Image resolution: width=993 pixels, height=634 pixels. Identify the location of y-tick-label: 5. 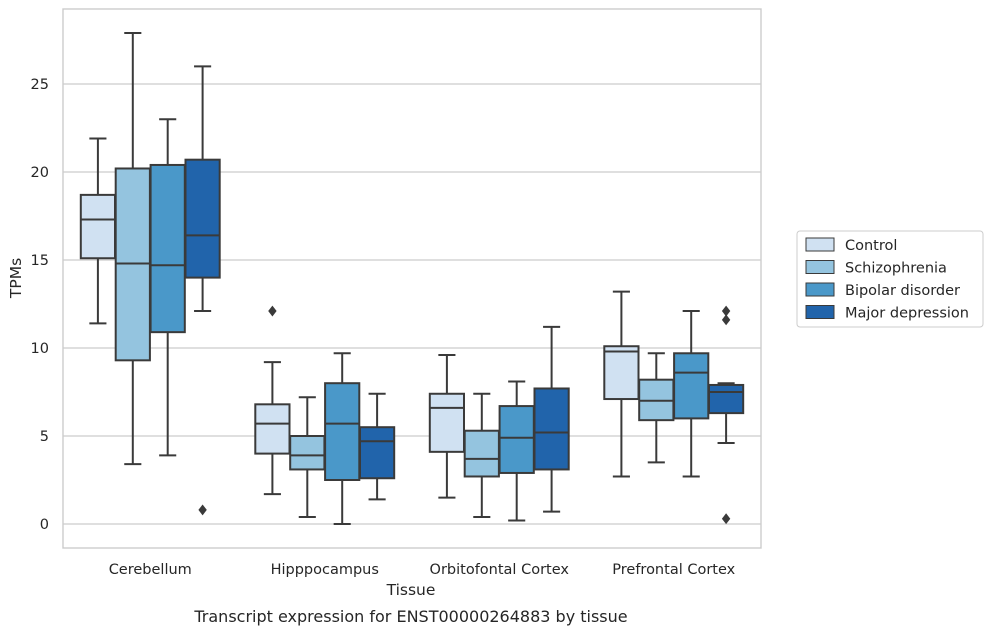
(44, 437).